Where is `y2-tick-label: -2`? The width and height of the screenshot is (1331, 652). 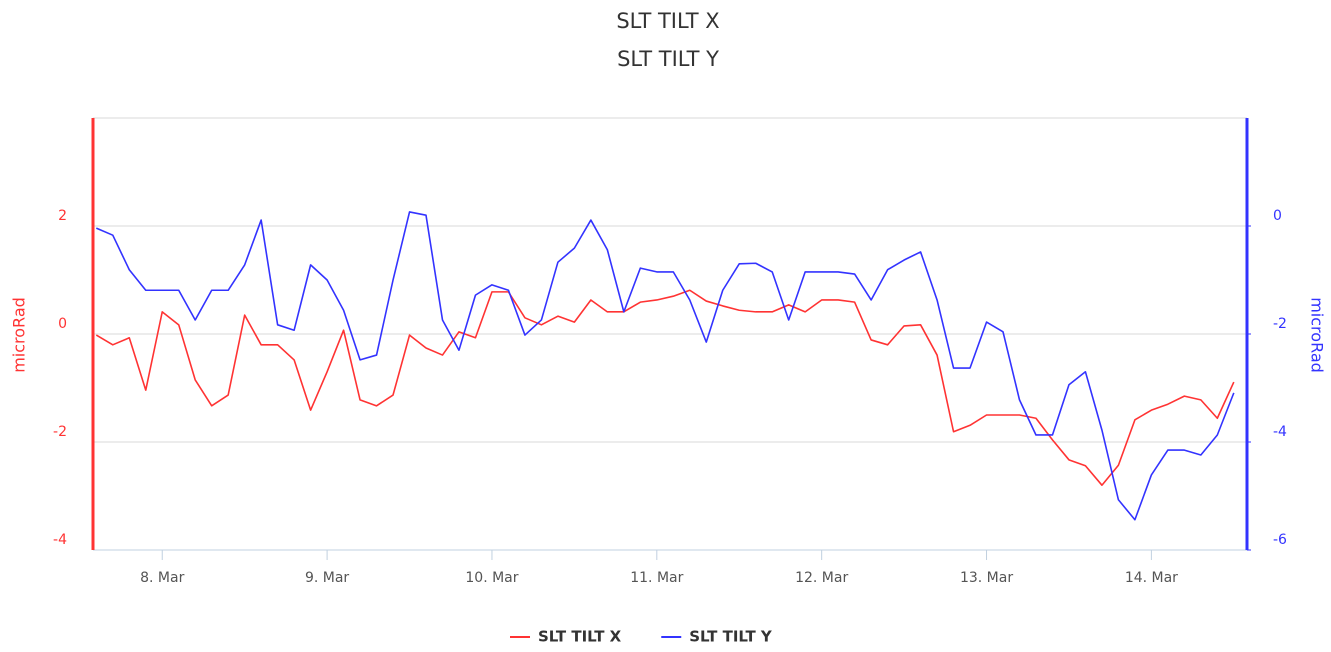 y2-tick-label: -2 is located at coordinates (1280, 324).